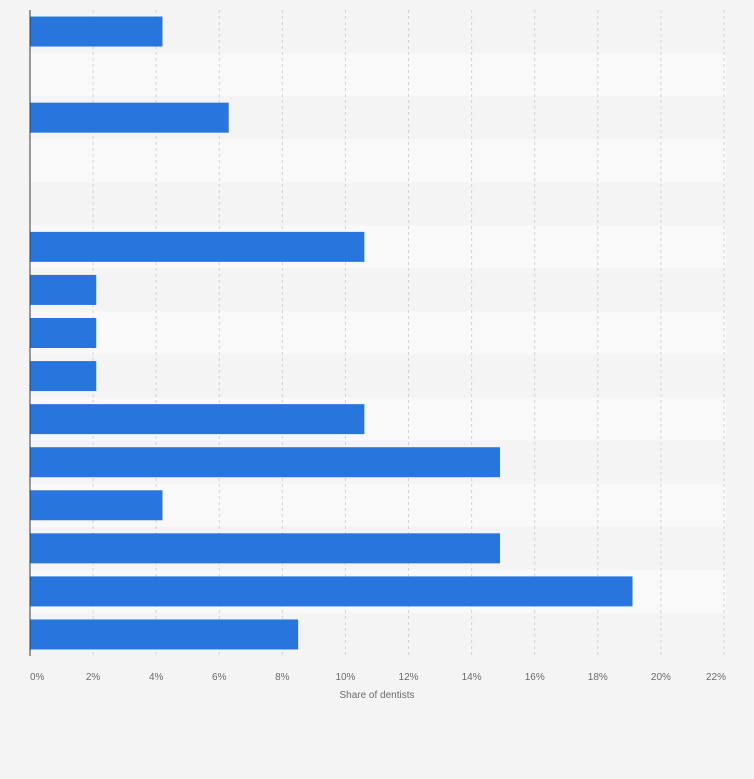 The height and width of the screenshot is (779, 754). What do you see at coordinates (282, 677) in the screenshot?
I see `x-tick-label: 8%` at bounding box center [282, 677].